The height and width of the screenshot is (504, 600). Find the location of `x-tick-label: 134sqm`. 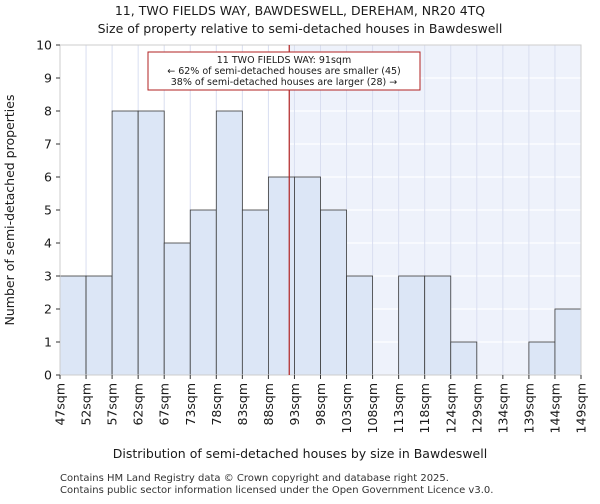

x-tick-label: 134sqm is located at coordinates (502, 408).